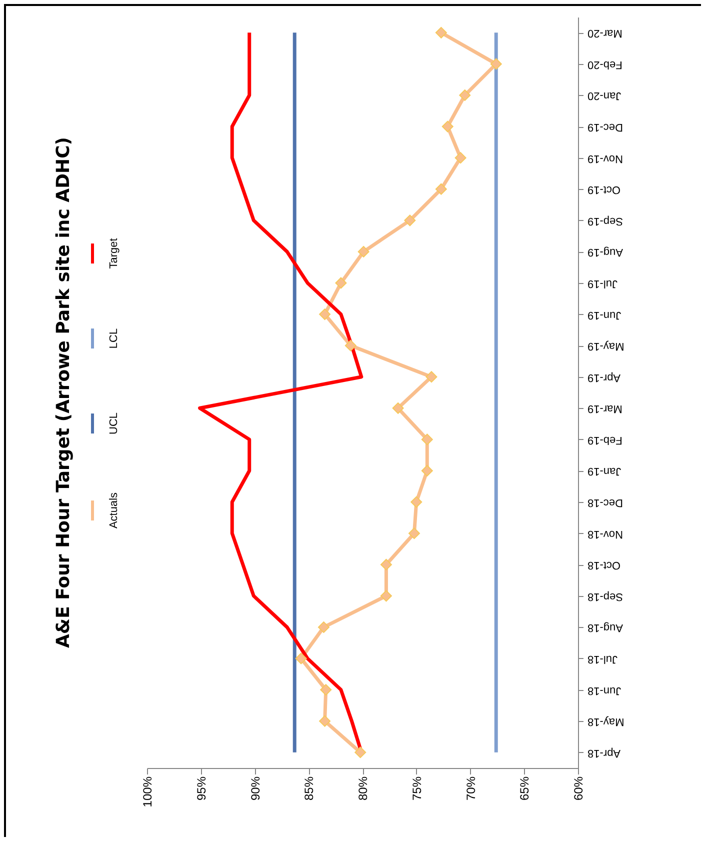 This screenshot has height=843, width=709. Describe the element at coordinates (309, 788) in the screenshot. I see `x-tick-label: 85%` at that location.